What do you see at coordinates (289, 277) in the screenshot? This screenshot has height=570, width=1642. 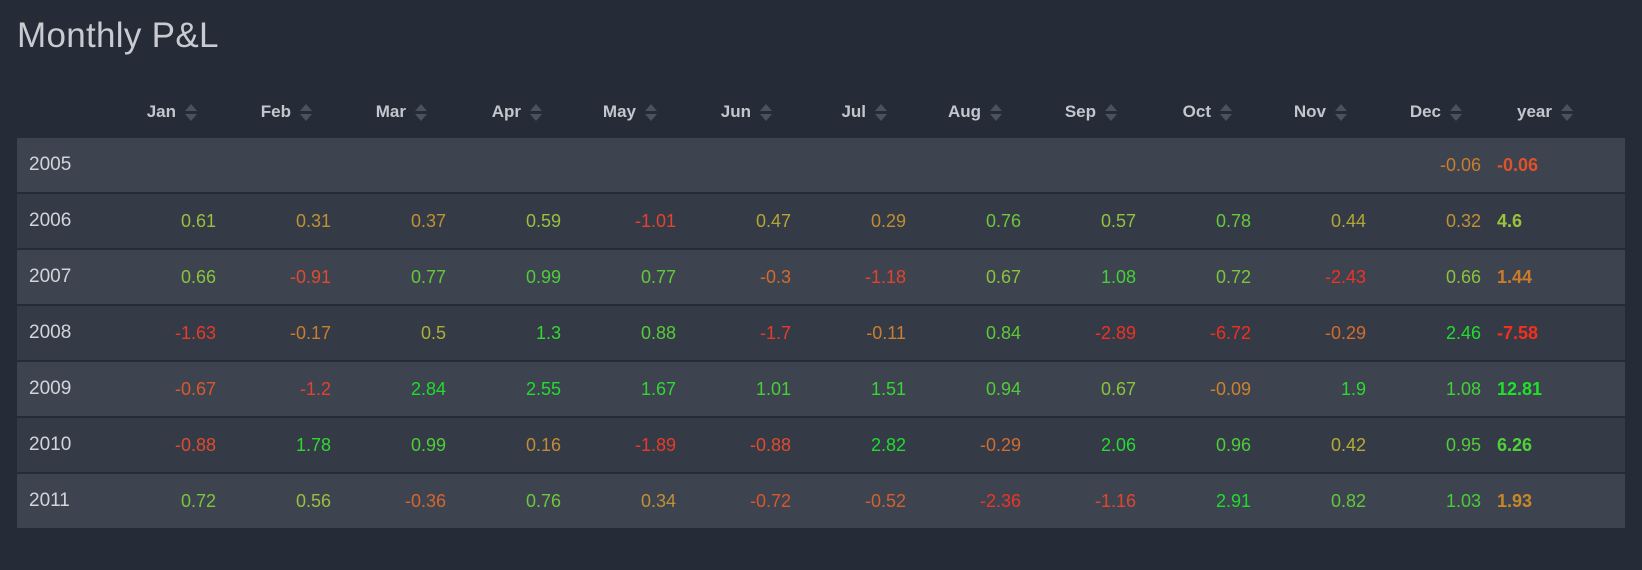 I see `pnl-value-feb: -0.91` at bounding box center [289, 277].